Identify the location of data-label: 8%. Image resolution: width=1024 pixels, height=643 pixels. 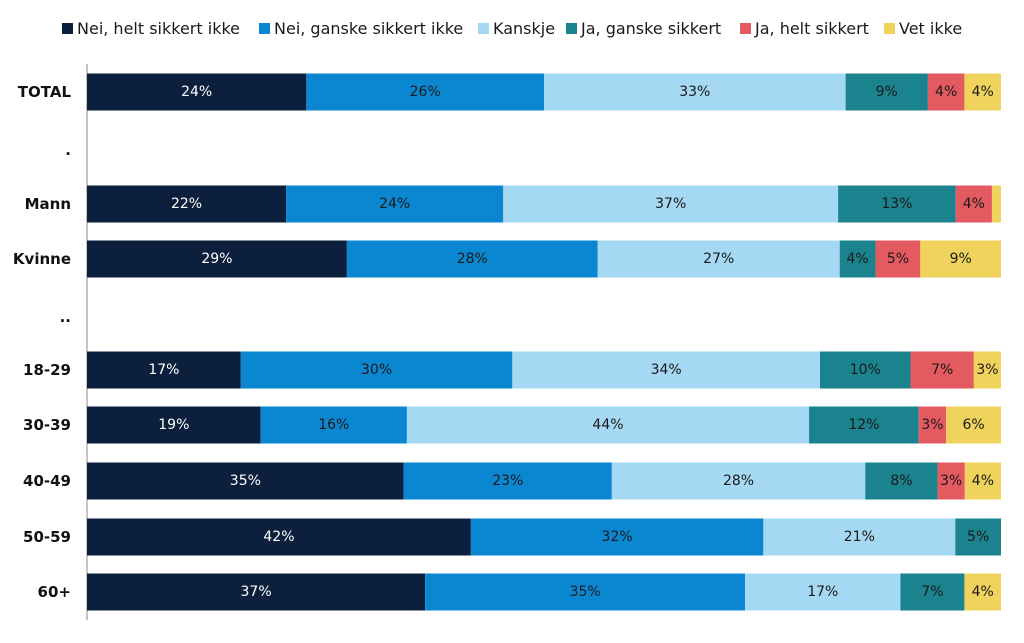
(901, 481).